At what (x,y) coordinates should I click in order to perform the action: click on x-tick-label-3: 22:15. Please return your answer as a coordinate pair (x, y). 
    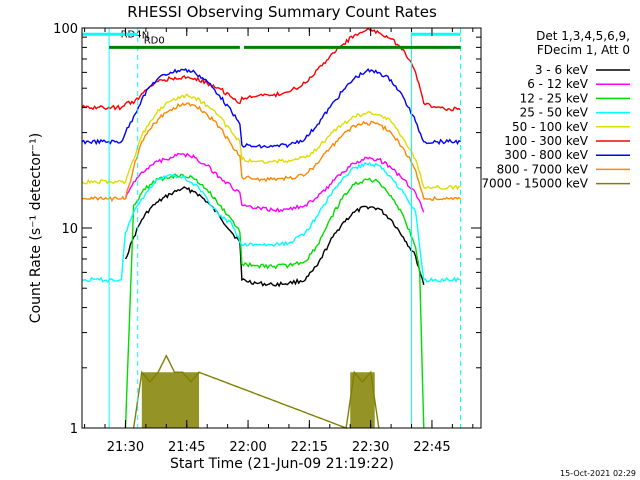
    Looking at the image, I should click on (309, 447).